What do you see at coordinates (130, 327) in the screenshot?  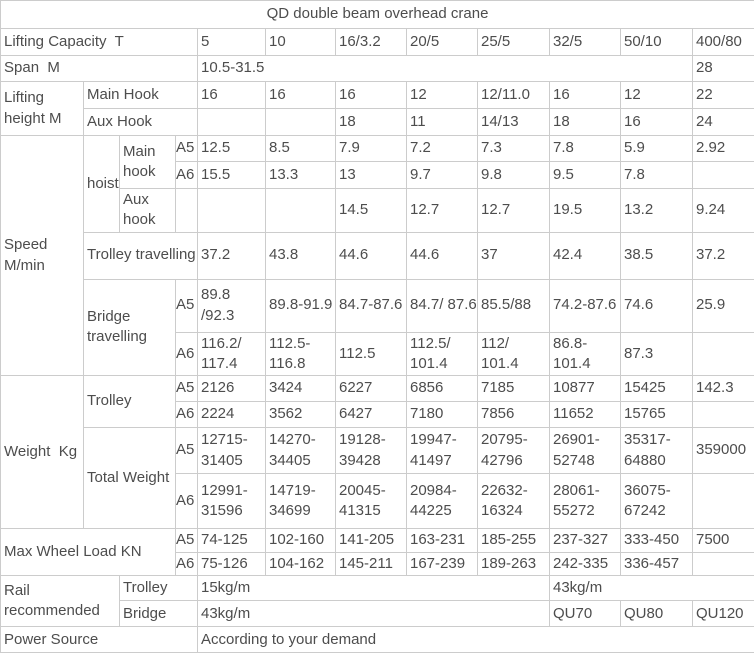 I see `row-label-bridge-travelling: Bridge travelling` at bounding box center [130, 327].